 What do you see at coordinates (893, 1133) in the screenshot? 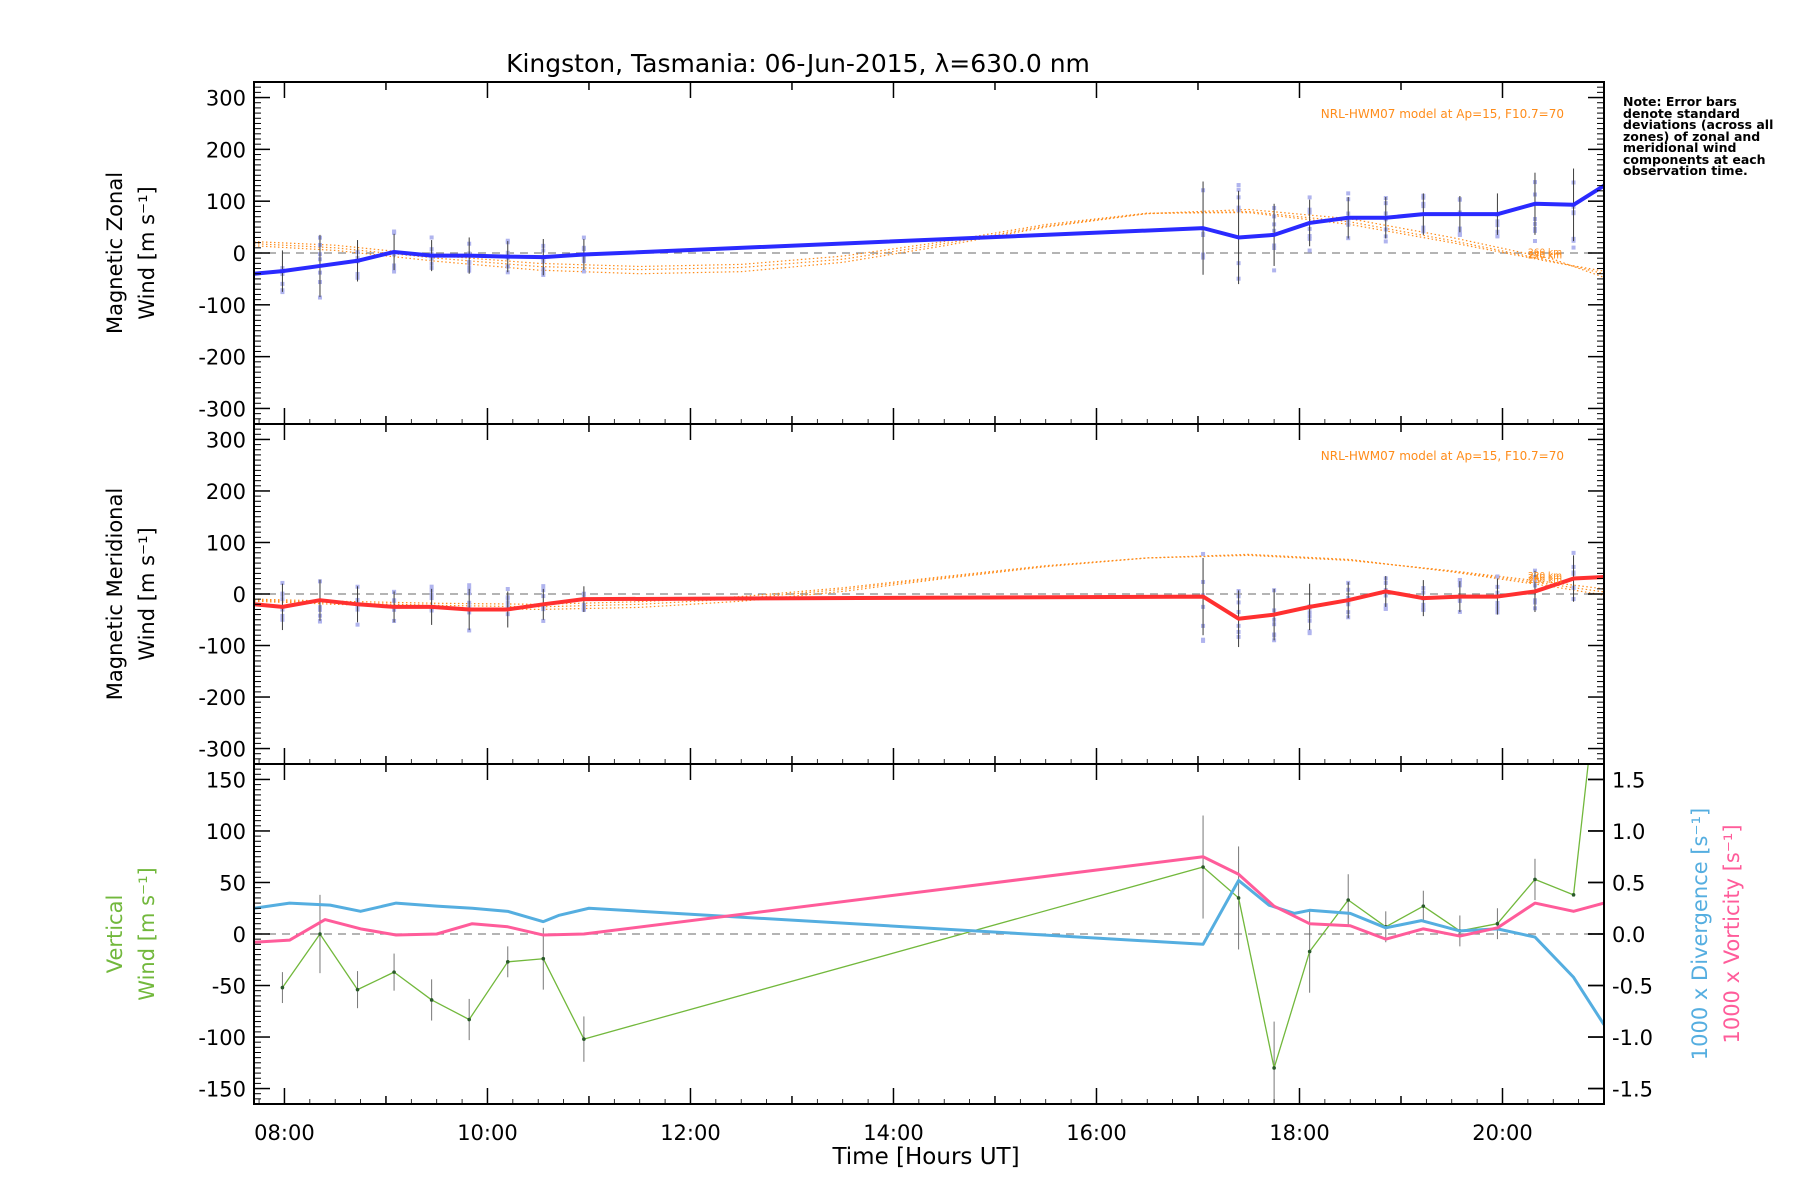
I see `x-tick-label: 14:00` at bounding box center [893, 1133].